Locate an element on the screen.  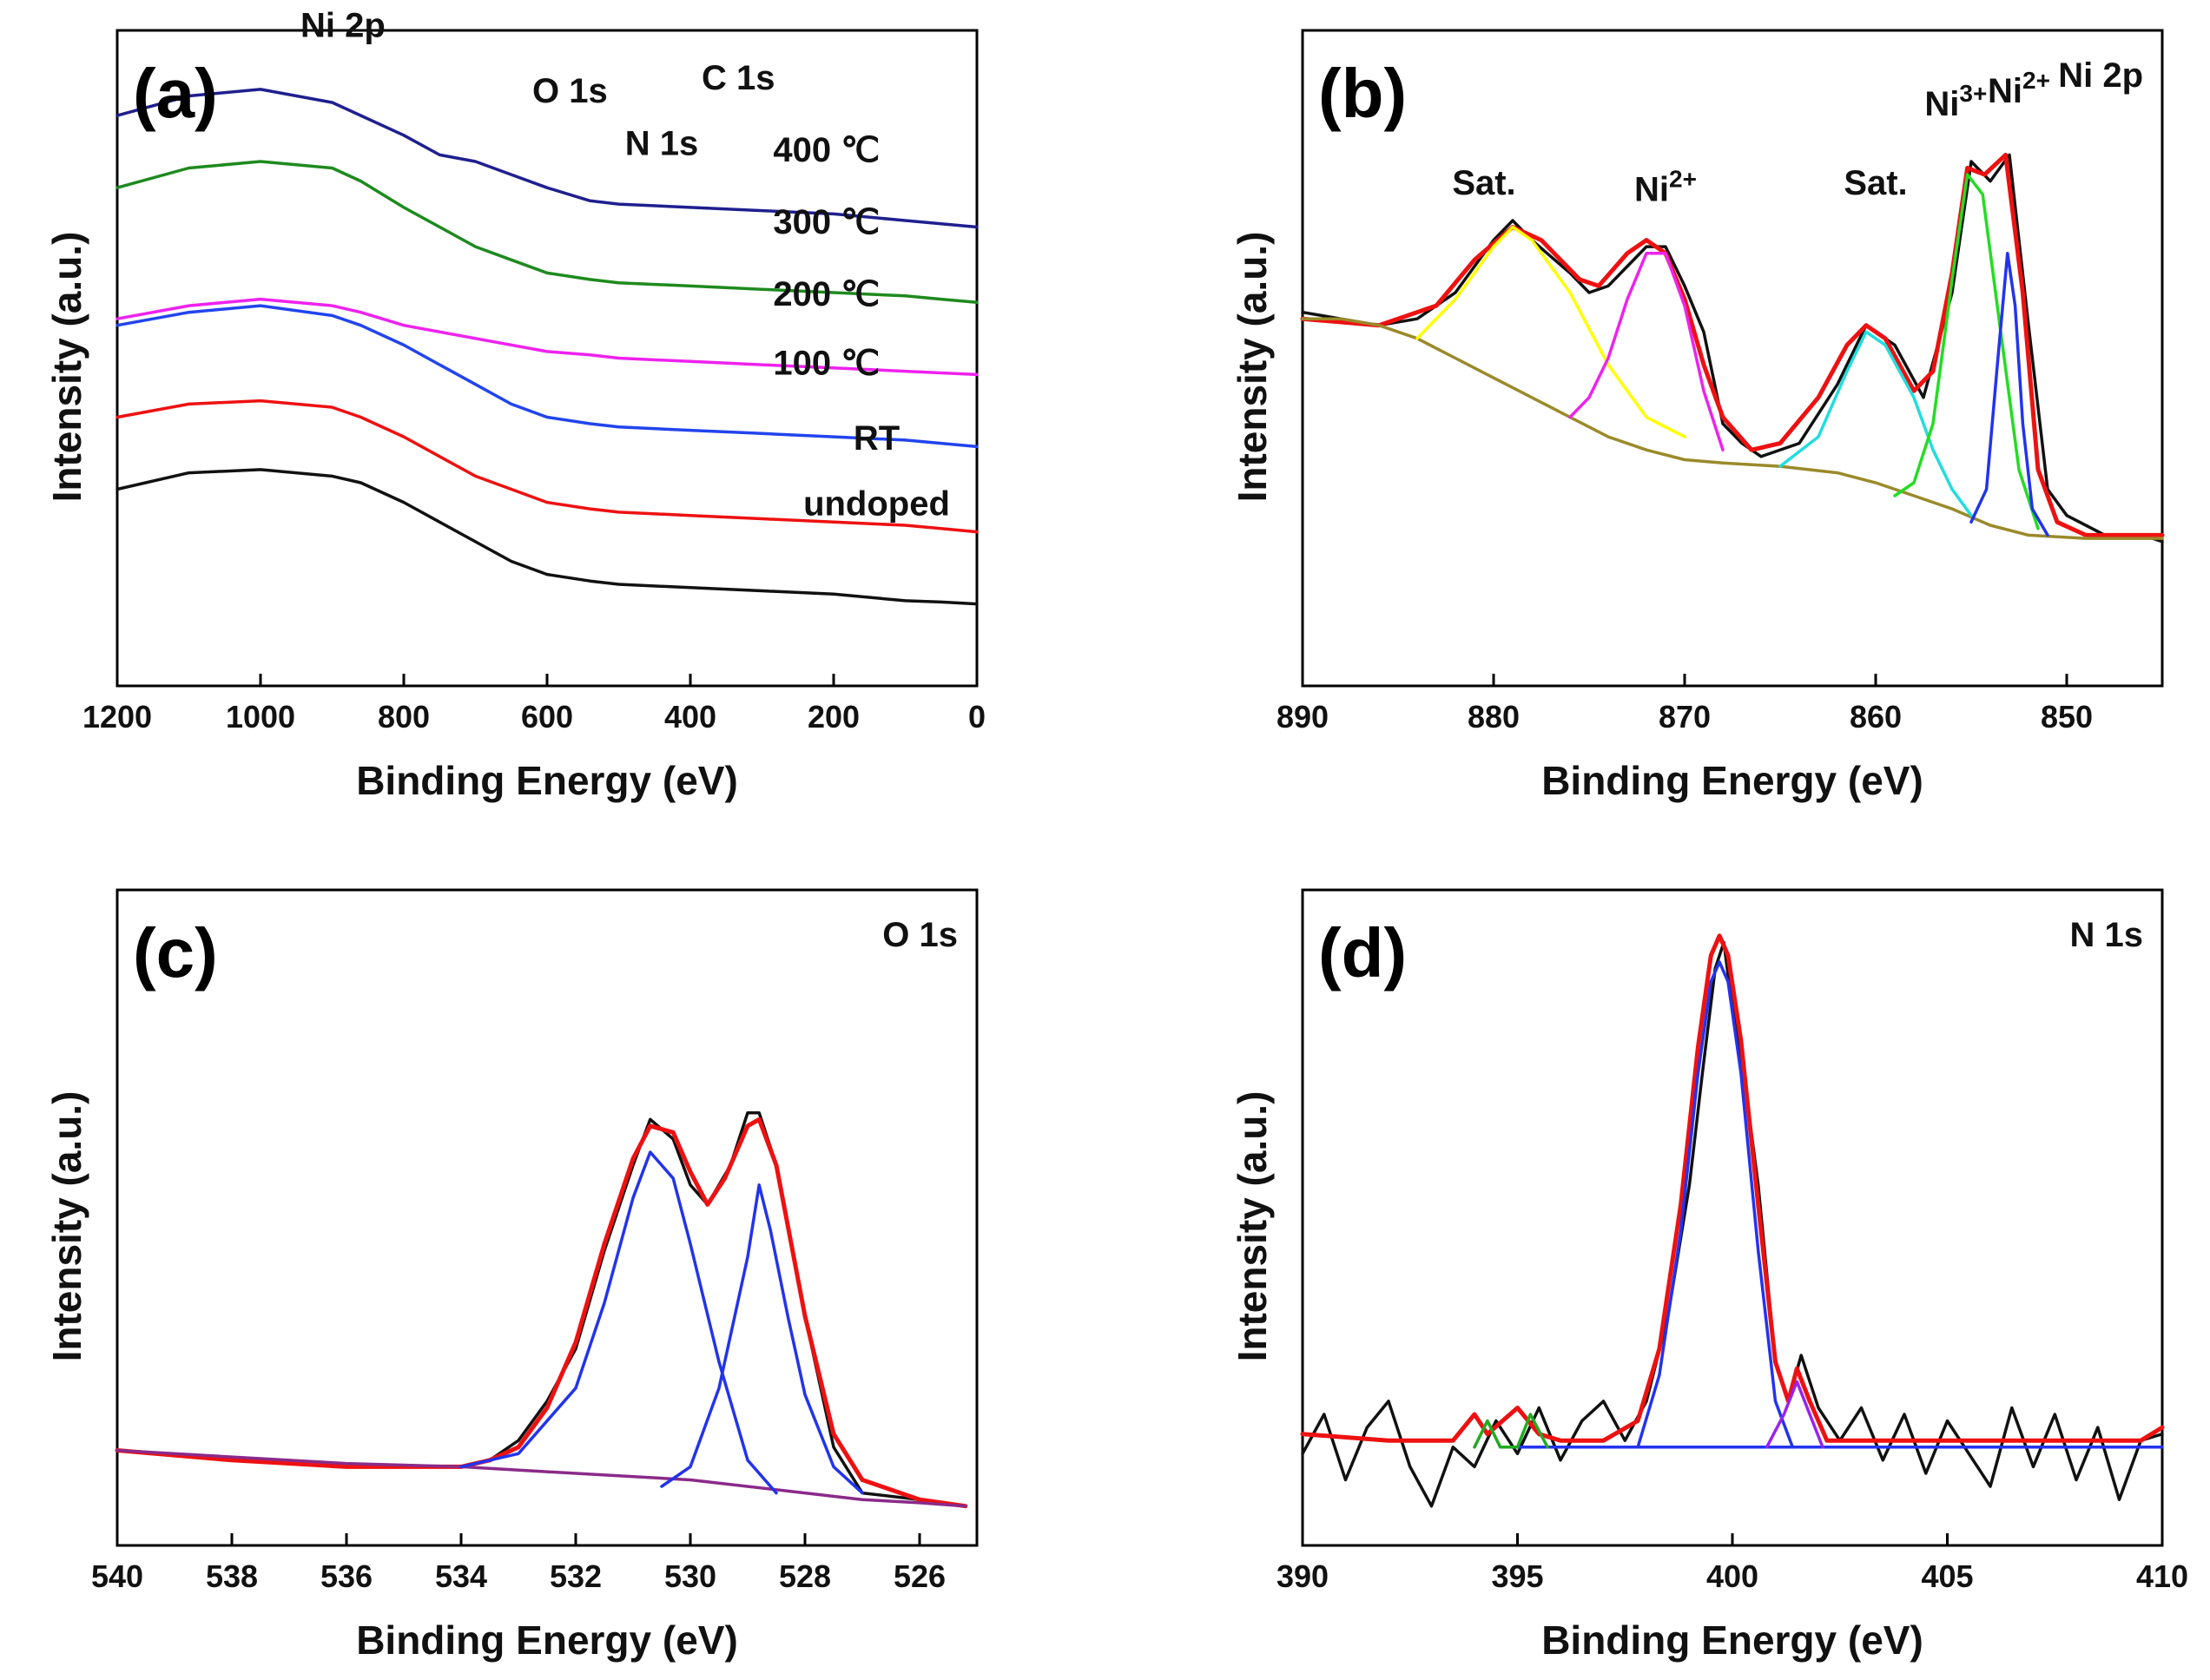
panel-title: Ni 2p is located at coordinates (2100, 75).